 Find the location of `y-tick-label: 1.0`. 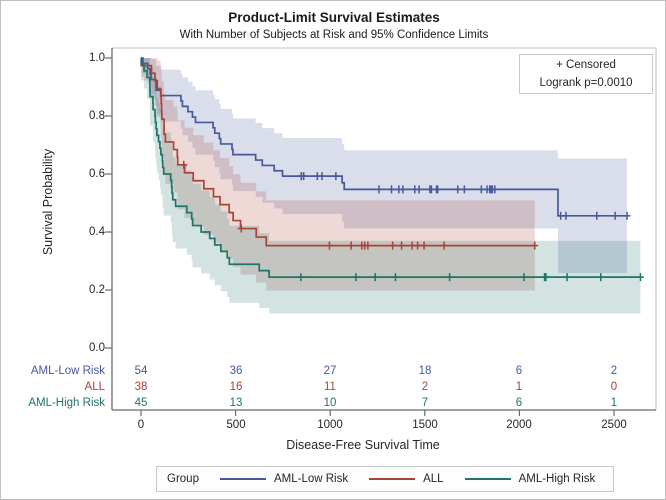

y-tick-label: 1.0 is located at coordinates (97, 58).